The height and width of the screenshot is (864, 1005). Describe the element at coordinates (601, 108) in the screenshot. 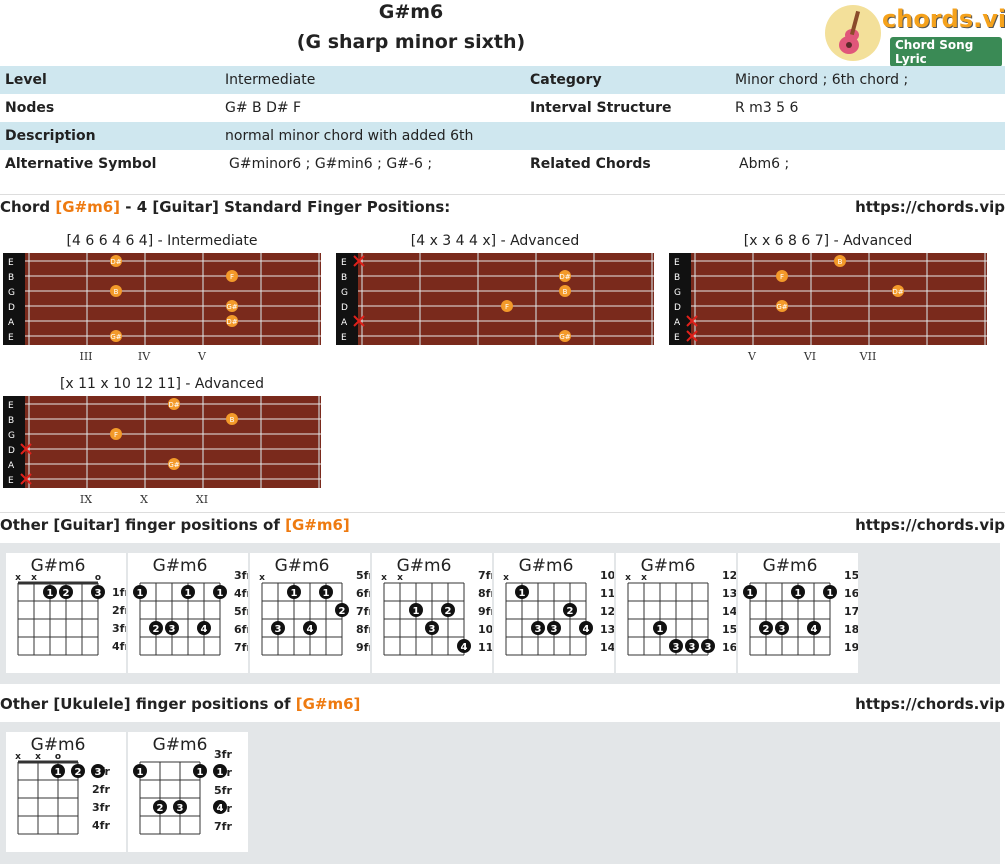

I see `interval-label: Interval Structure` at that location.